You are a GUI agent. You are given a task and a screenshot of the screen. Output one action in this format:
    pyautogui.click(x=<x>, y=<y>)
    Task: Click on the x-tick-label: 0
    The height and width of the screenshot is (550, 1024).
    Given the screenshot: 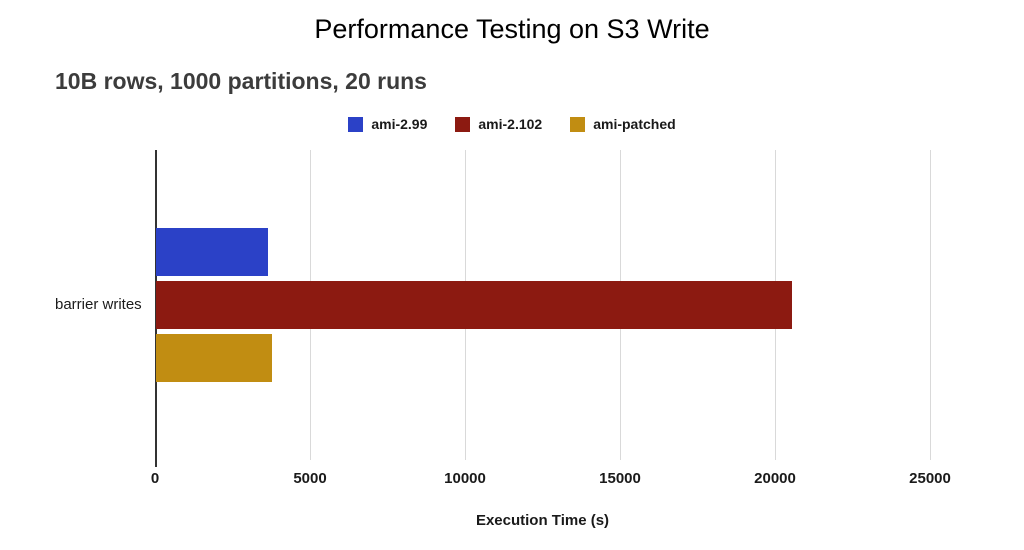 What is the action you would take?
    pyautogui.click(x=155, y=478)
    